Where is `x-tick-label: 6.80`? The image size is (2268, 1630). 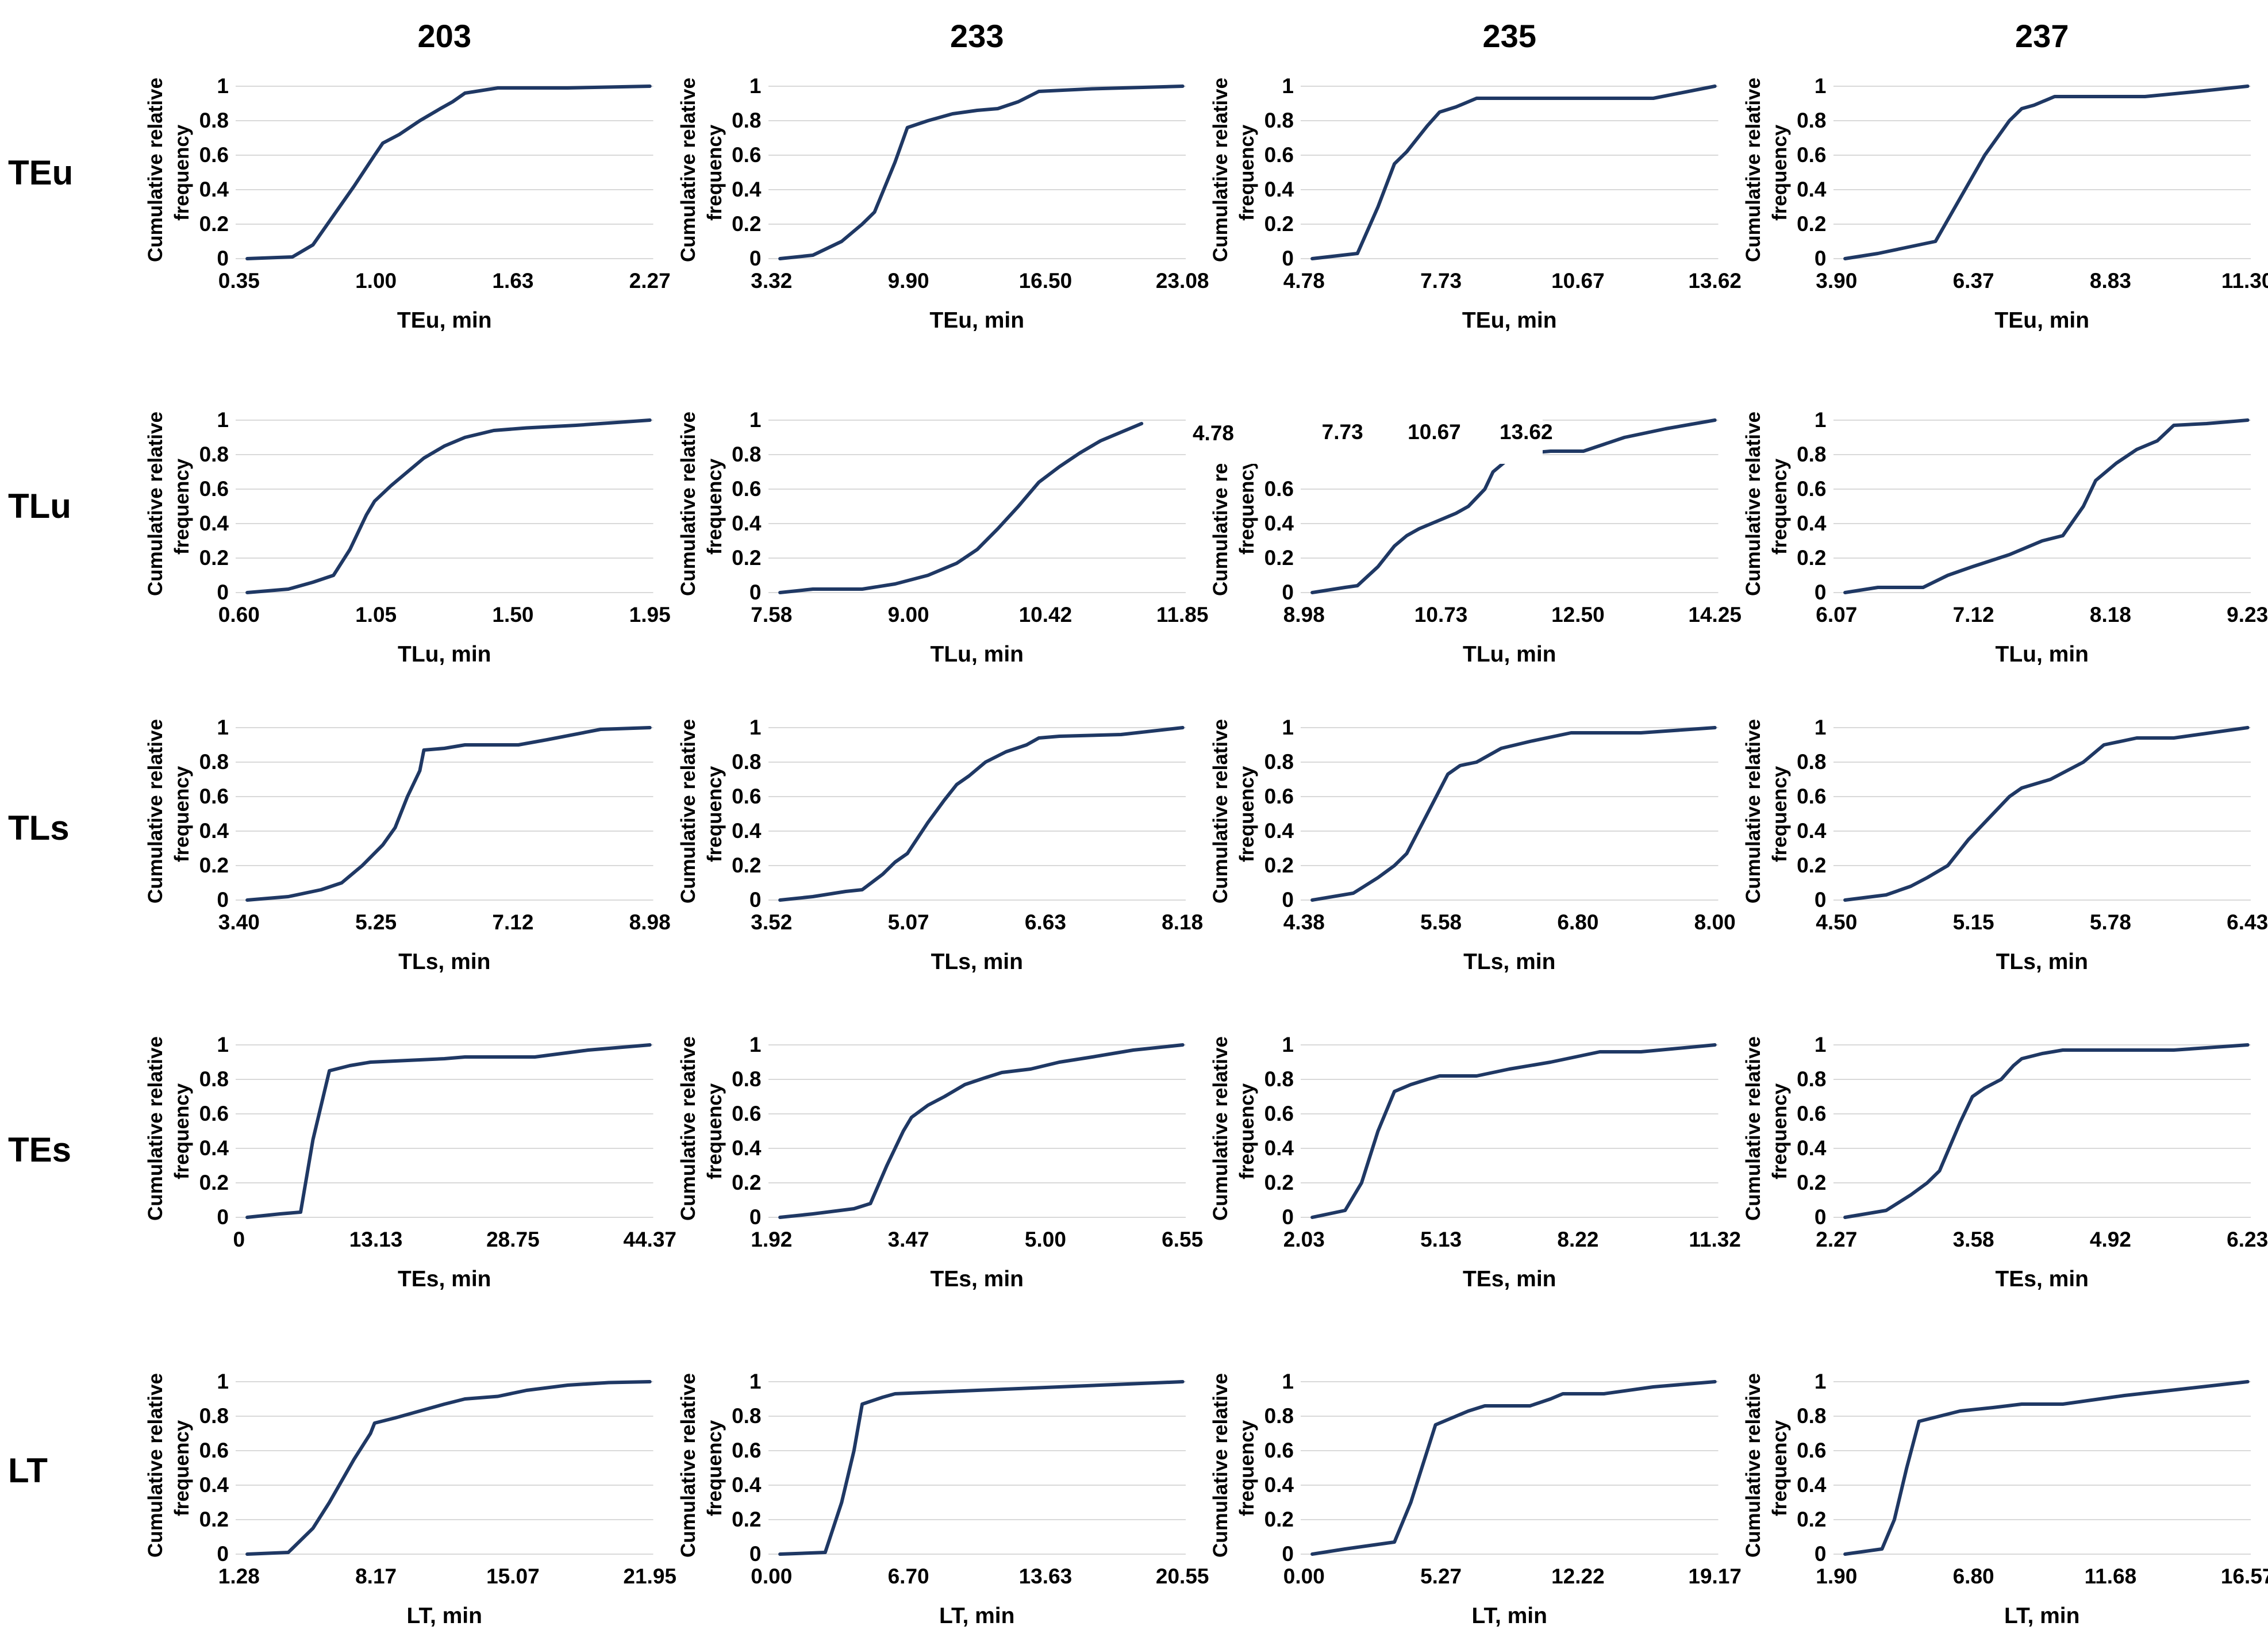 x-tick-label: 6.80 is located at coordinates (1578, 922).